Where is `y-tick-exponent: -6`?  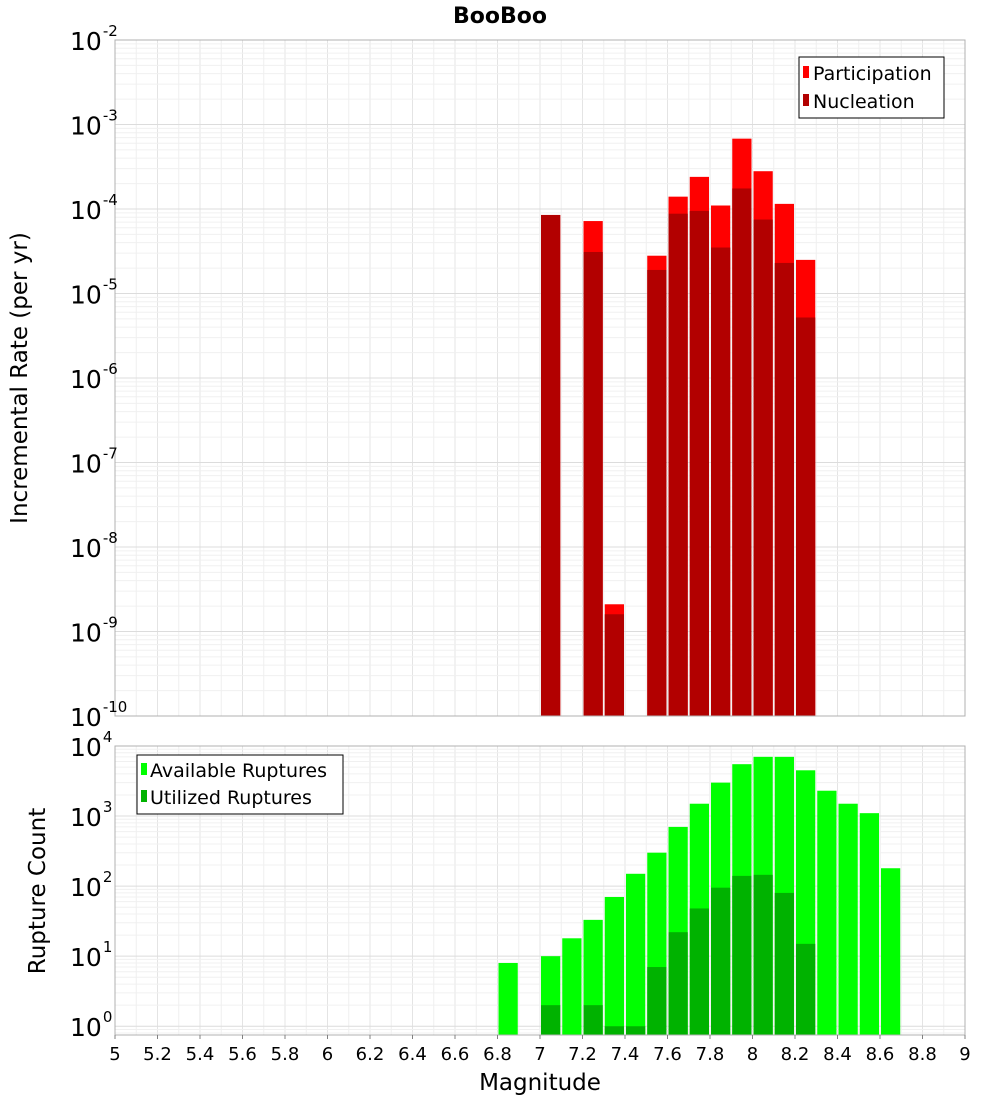
y-tick-exponent: -6 is located at coordinates (110, 369).